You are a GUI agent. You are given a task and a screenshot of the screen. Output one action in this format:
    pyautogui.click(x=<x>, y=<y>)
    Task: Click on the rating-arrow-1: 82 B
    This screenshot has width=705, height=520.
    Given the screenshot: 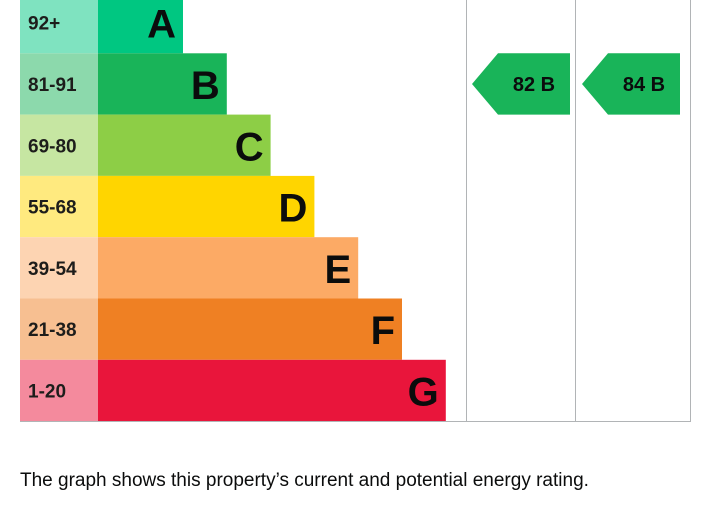 What is the action you would take?
    pyautogui.click(x=521, y=84)
    